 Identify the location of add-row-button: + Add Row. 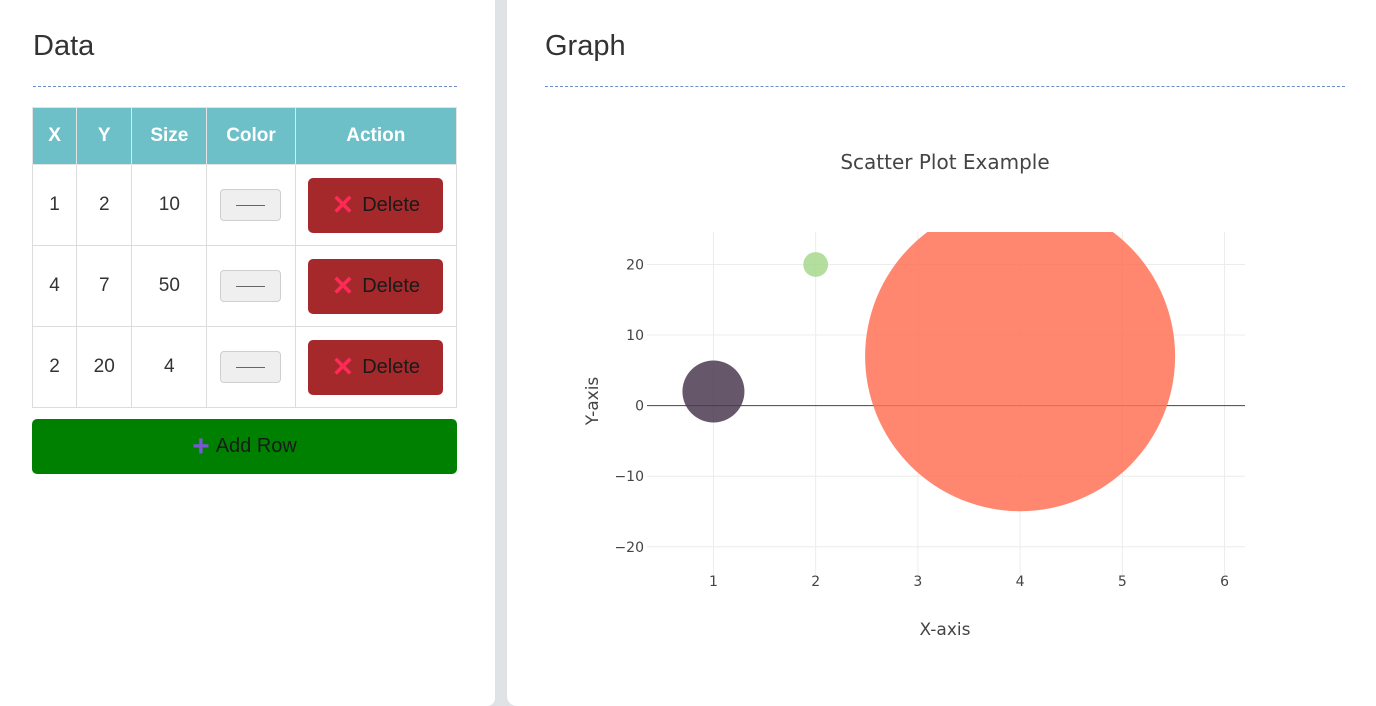
(244, 446).